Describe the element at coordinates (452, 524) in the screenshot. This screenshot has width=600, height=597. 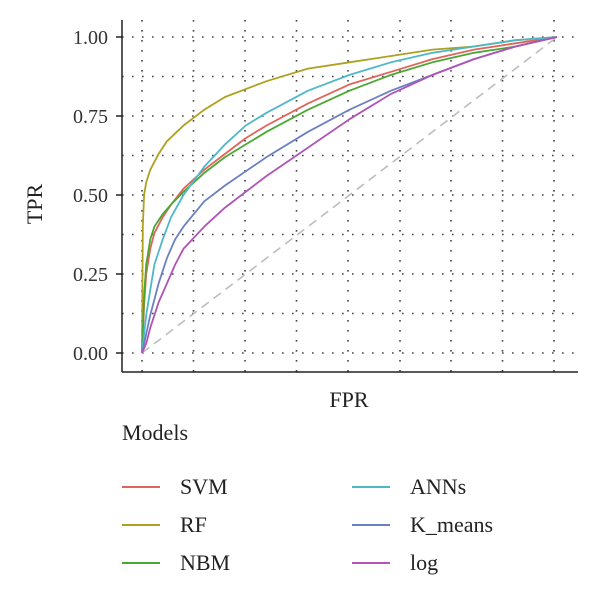
I see `legend-label: K_means` at that location.